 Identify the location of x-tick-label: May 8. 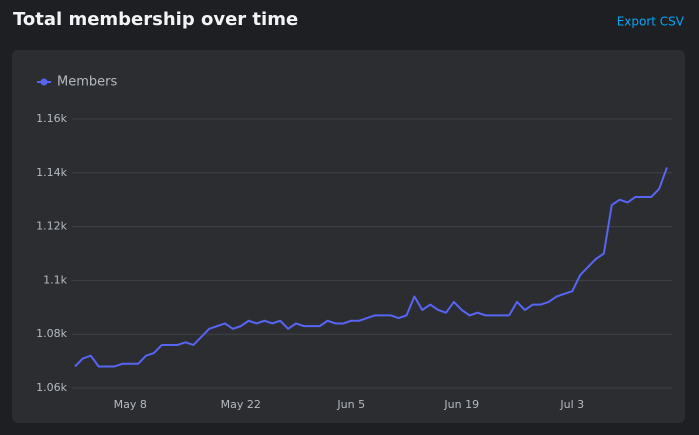
(130, 404).